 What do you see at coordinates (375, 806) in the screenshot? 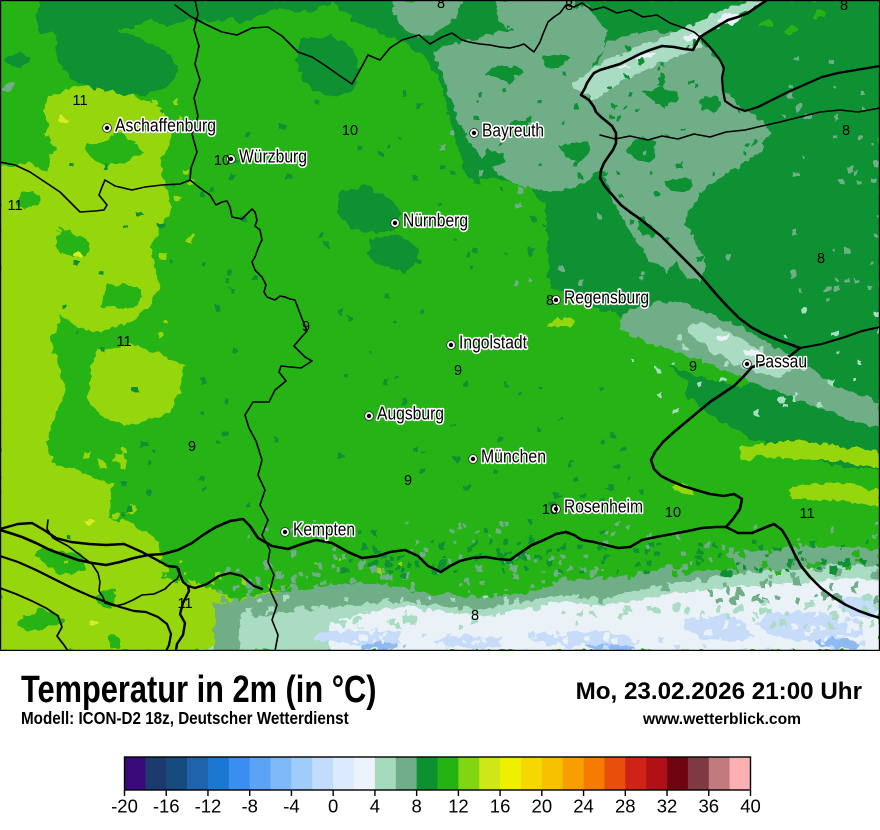
I see `svg-text: 4` at bounding box center [375, 806].